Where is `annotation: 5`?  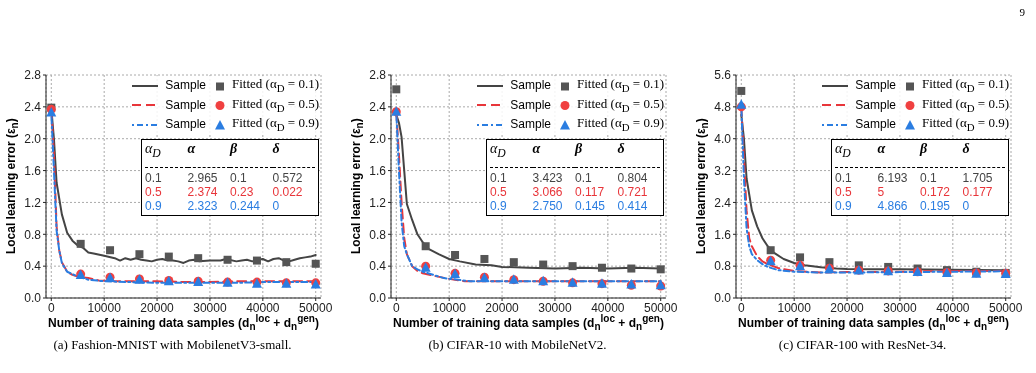 annotation: 5 is located at coordinates (881, 191).